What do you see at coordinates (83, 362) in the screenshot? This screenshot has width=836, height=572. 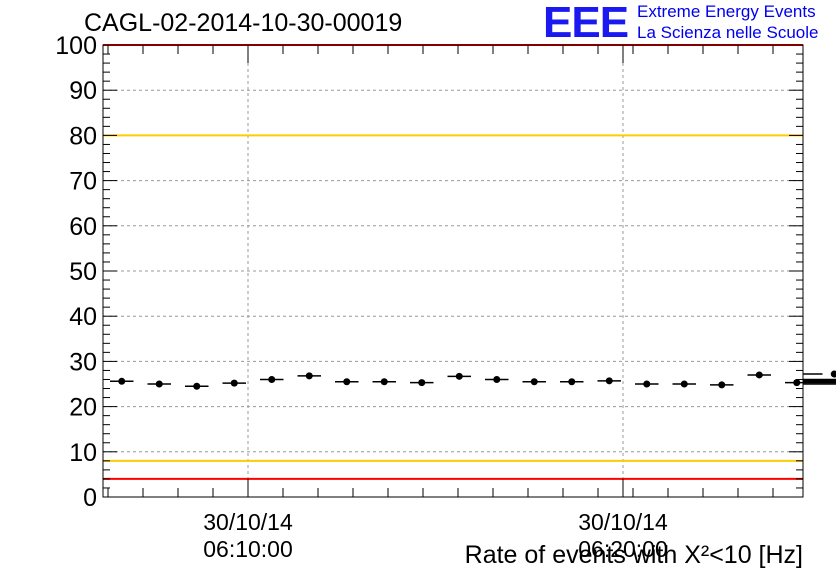 I see `y-tick-label: 30` at bounding box center [83, 362].